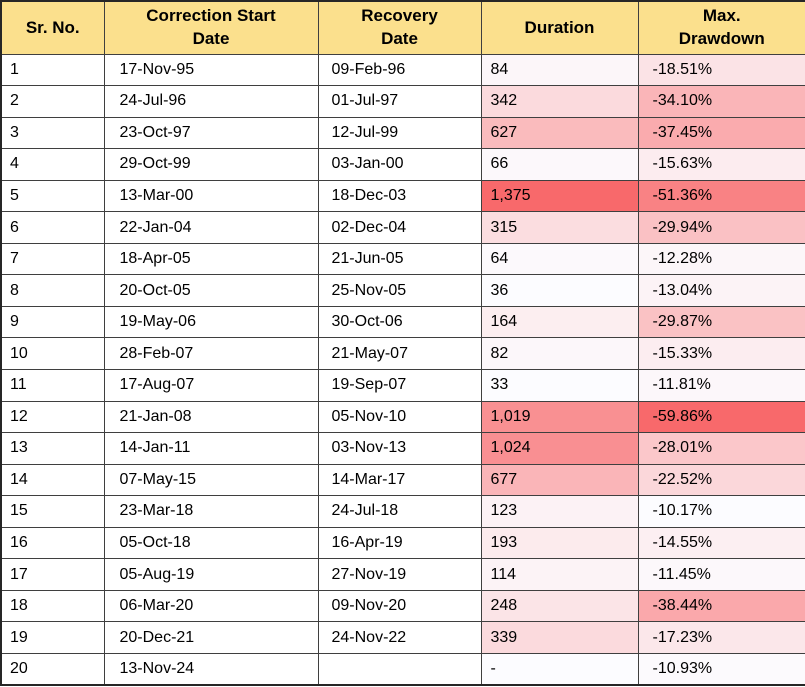 This screenshot has height=687, width=805. I want to click on start-date-cell: 17-Aug-07, so click(211, 385).